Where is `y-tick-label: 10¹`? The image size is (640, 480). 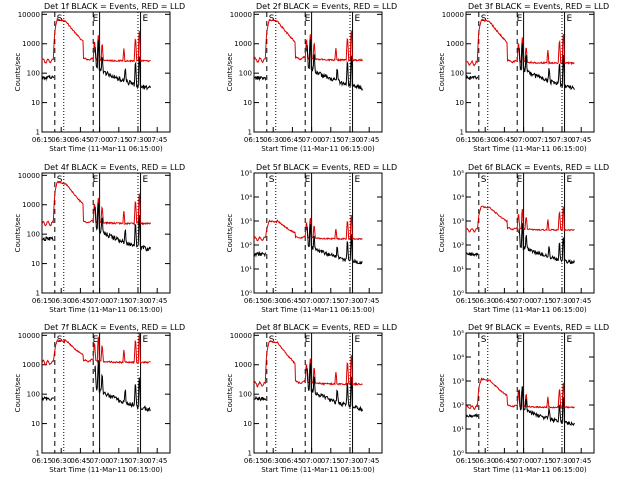 y-tick-label: 10¹ is located at coordinates (458, 430).